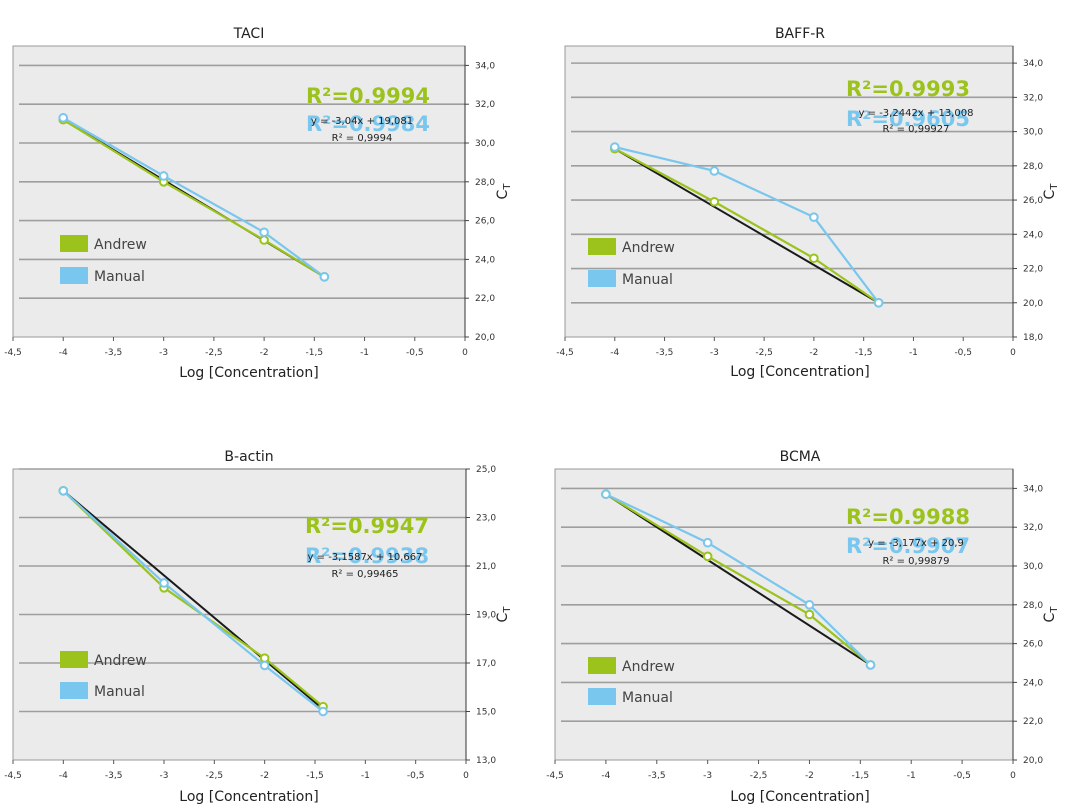 This screenshot has width=1076, height=809. What do you see at coordinates (486, 519) in the screenshot?
I see `y-tick-label: 23,0` at bounding box center [486, 519].